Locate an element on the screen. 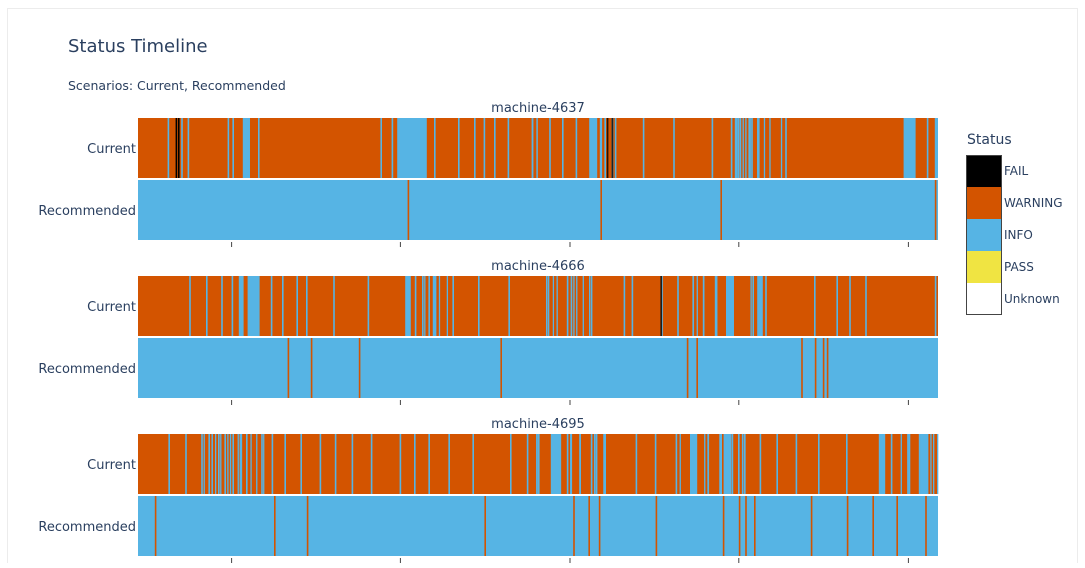 This screenshot has width=1085, height=568. legend-item-pass: PASS is located at coordinates (1023, 267).